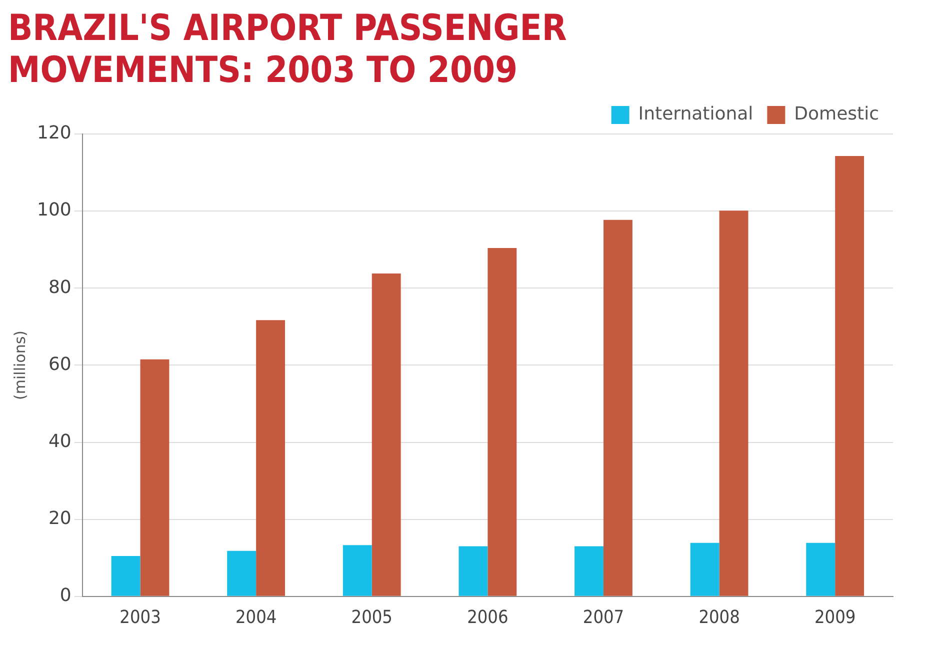 The width and height of the screenshot is (925, 656). I want to click on legend-label: Domestic, so click(837, 114).